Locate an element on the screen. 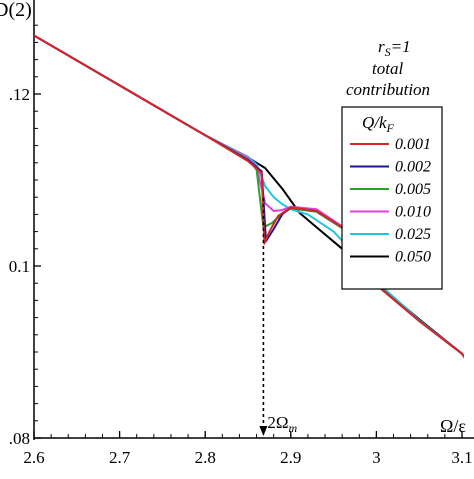  y-tick-label-2: .08 is located at coordinates (19, 438).